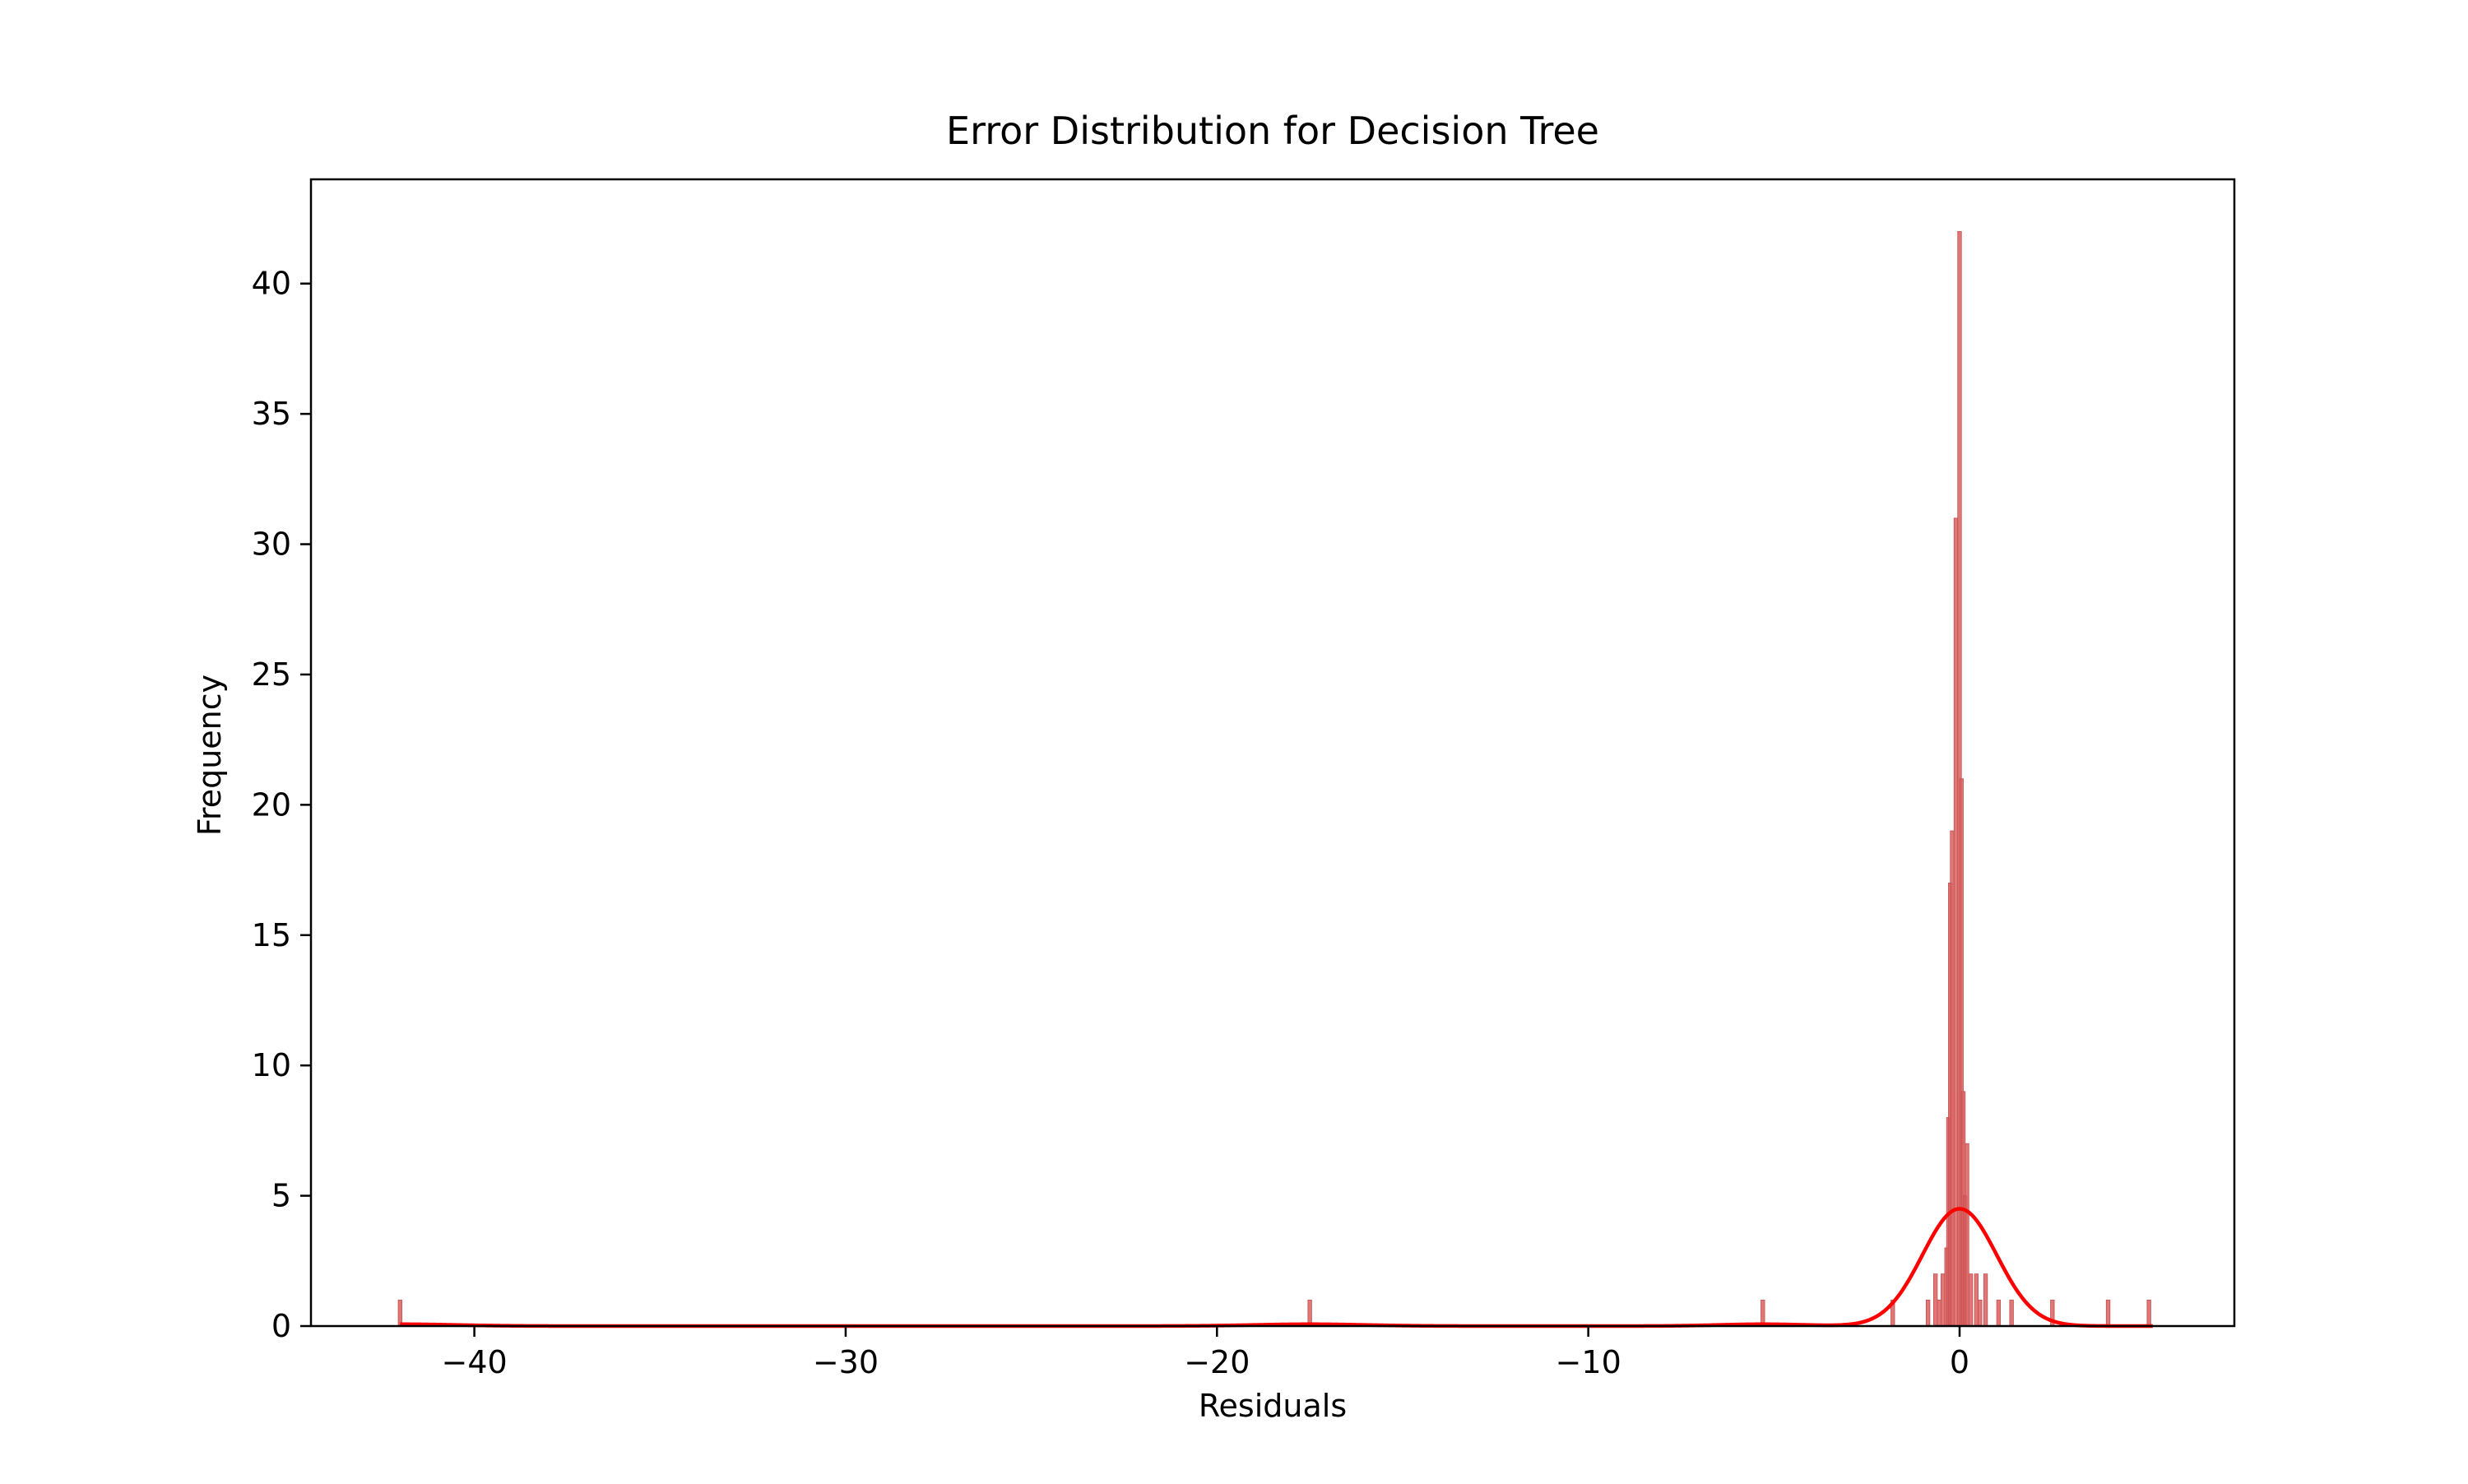 This screenshot has width=2468, height=1484. I want to click on y-tick-label: 20, so click(271, 804).